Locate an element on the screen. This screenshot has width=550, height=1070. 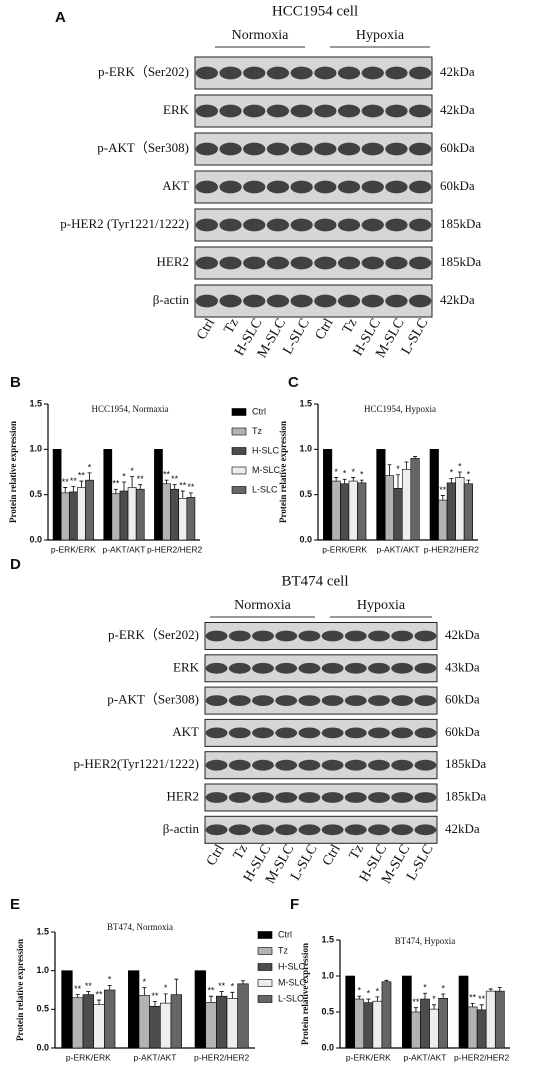
x-tick-label: p-ERK/ERK is located at coordinates (368, 1057).